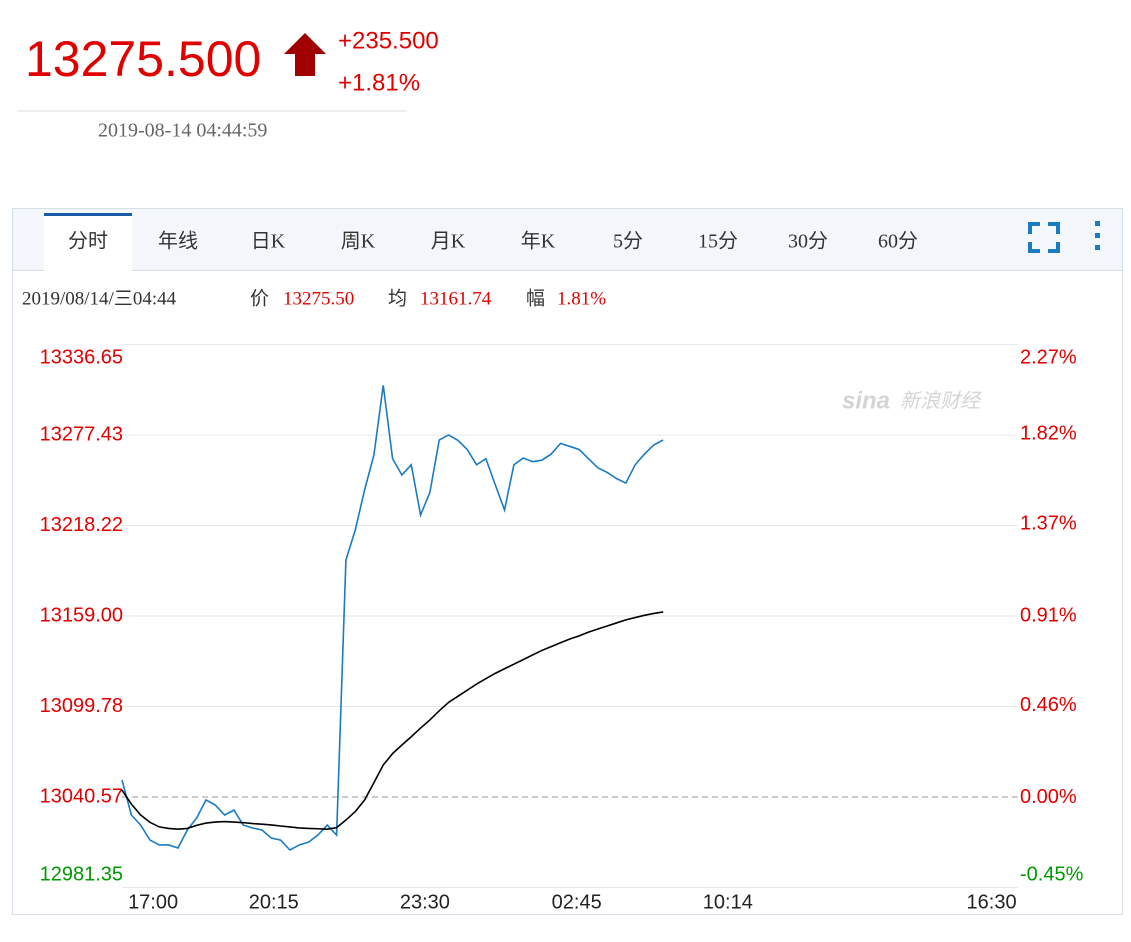 The width and height of the screenshot is (1131, 942). What do you see at coordinates (81, 434) in the screenshot?
I see `y-tick-label: 13277.43` at bounding box center [81, 434].